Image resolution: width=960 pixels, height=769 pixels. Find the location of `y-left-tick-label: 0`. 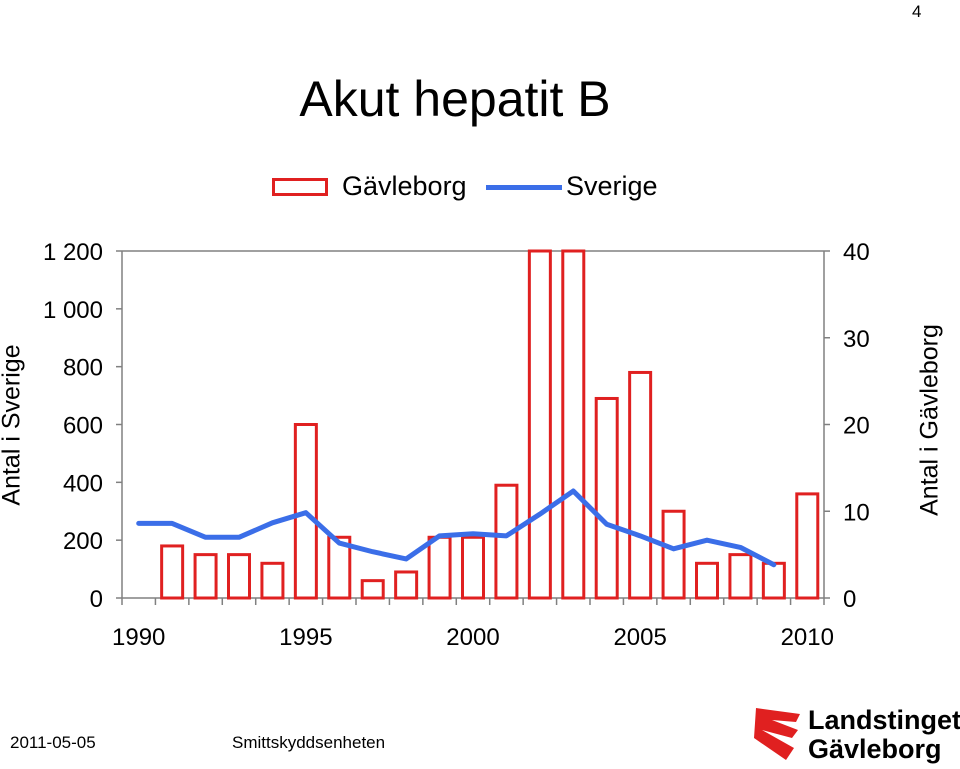

y-left-tick-label: 0 is located at coordinates (96, 599).